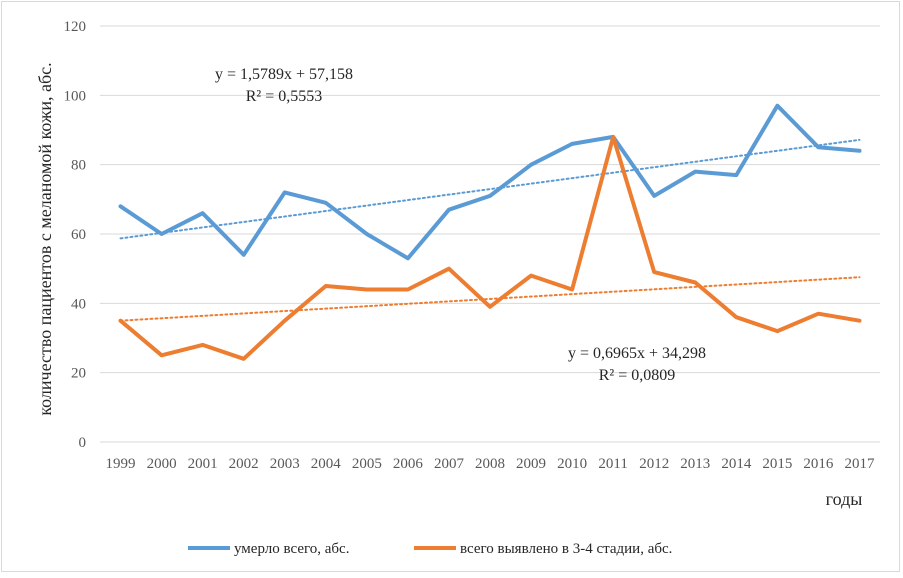 The image size is (903, 578). Describe the element at coordinates (121, 464) in the screenshot. I see `x-tick-label: 1999` at that location.